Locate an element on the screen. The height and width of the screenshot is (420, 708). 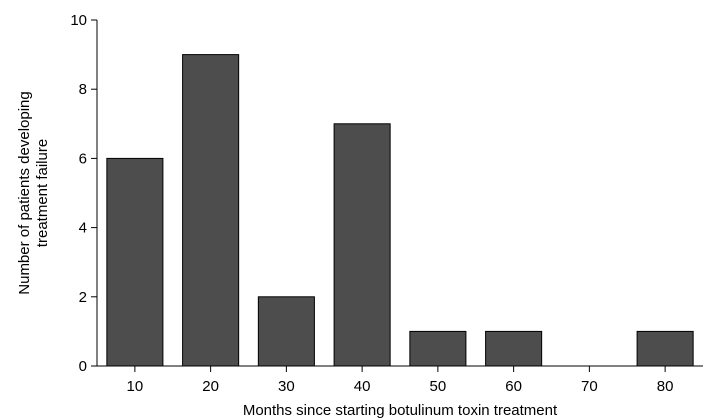
y-axis-title-line2: treatment failure is located at coordinates (42, 193).